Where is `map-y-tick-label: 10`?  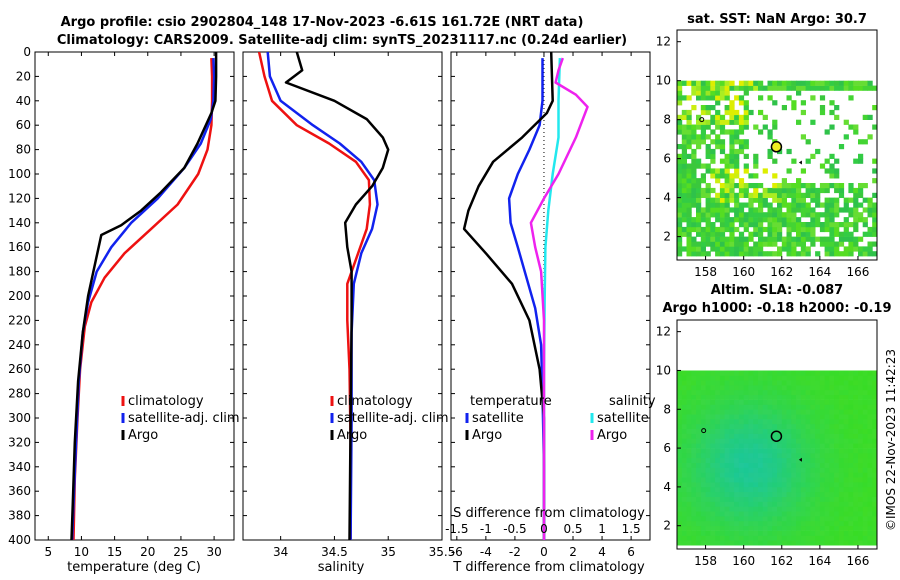 map-y-tick-label: 10 is located at coordinates (663, 370).